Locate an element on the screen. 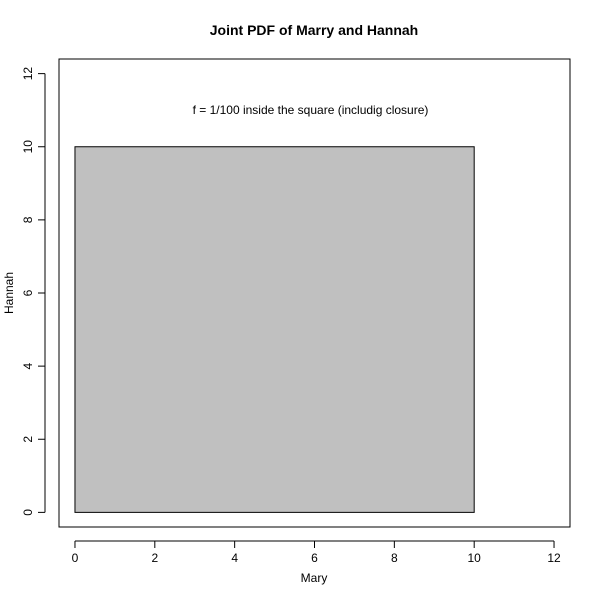 The image size is (600, 600). y-tick-label: 10 is located at coordinates (28, 147).